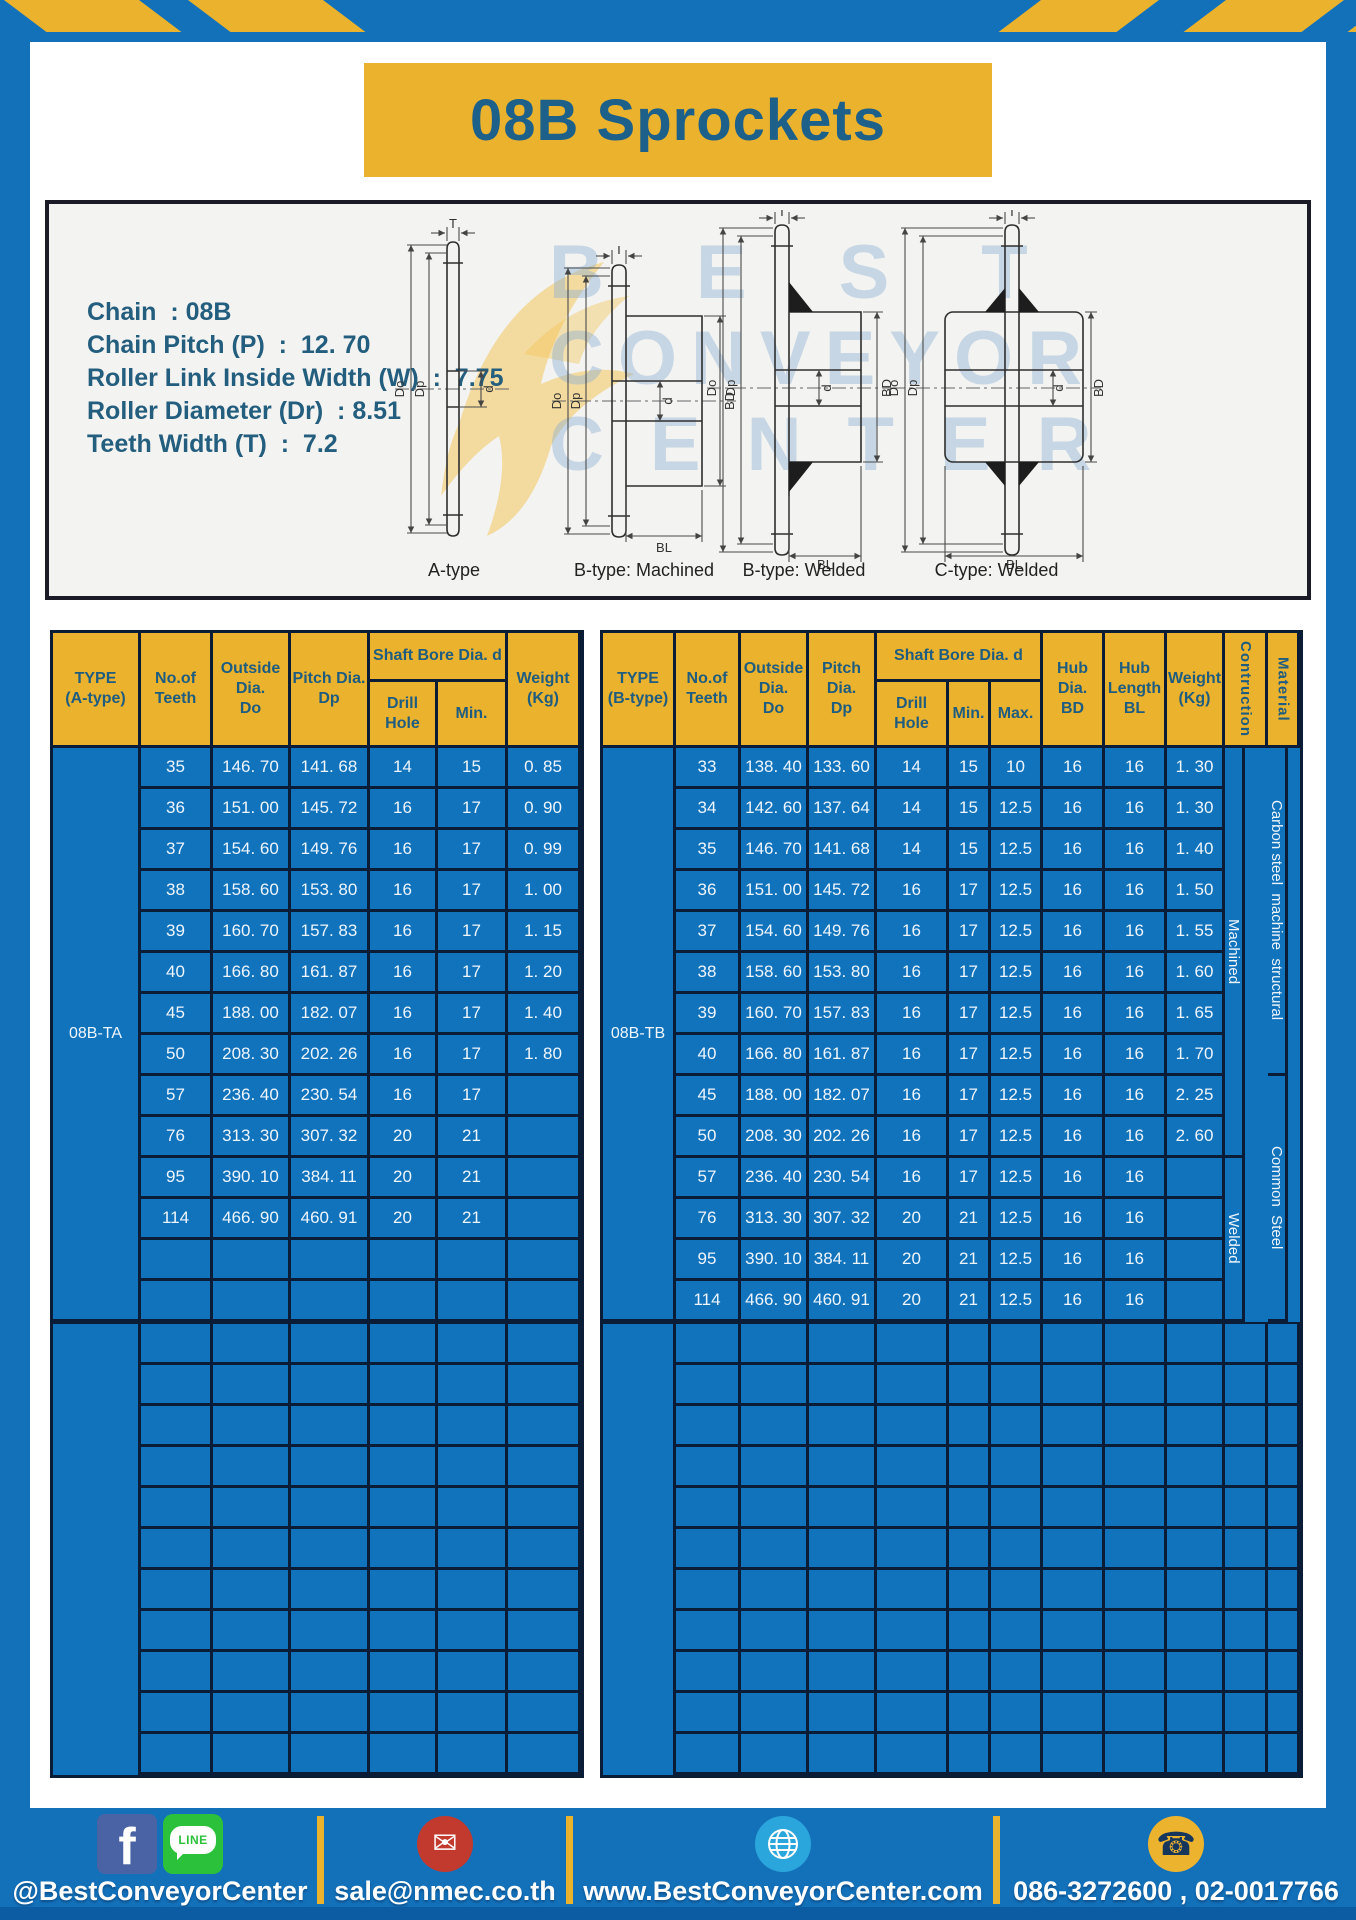  What do you see at coordinates (252, 891) in the screenshot?
I see `outside-dia-cell: 158. 60` at bounding box center [252, 891].